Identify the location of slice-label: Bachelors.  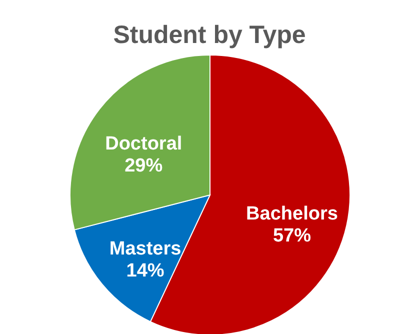
(292, 213).